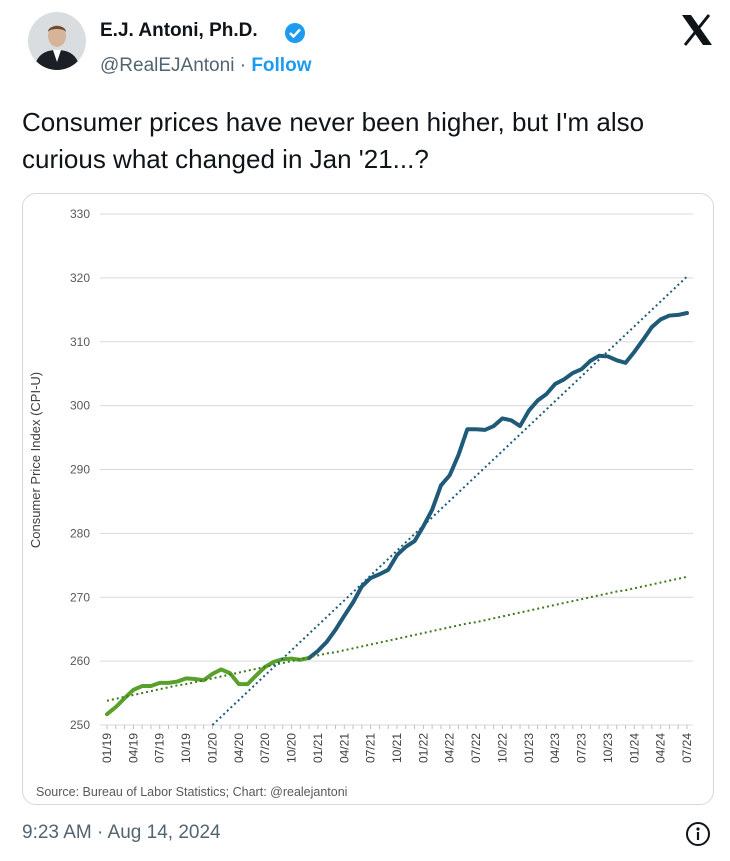 This screenshot has height=861, width=730. Describe the element at coordinates (160, 748) in the screenshot. I see `x-tick-label: 07/19` at that location.